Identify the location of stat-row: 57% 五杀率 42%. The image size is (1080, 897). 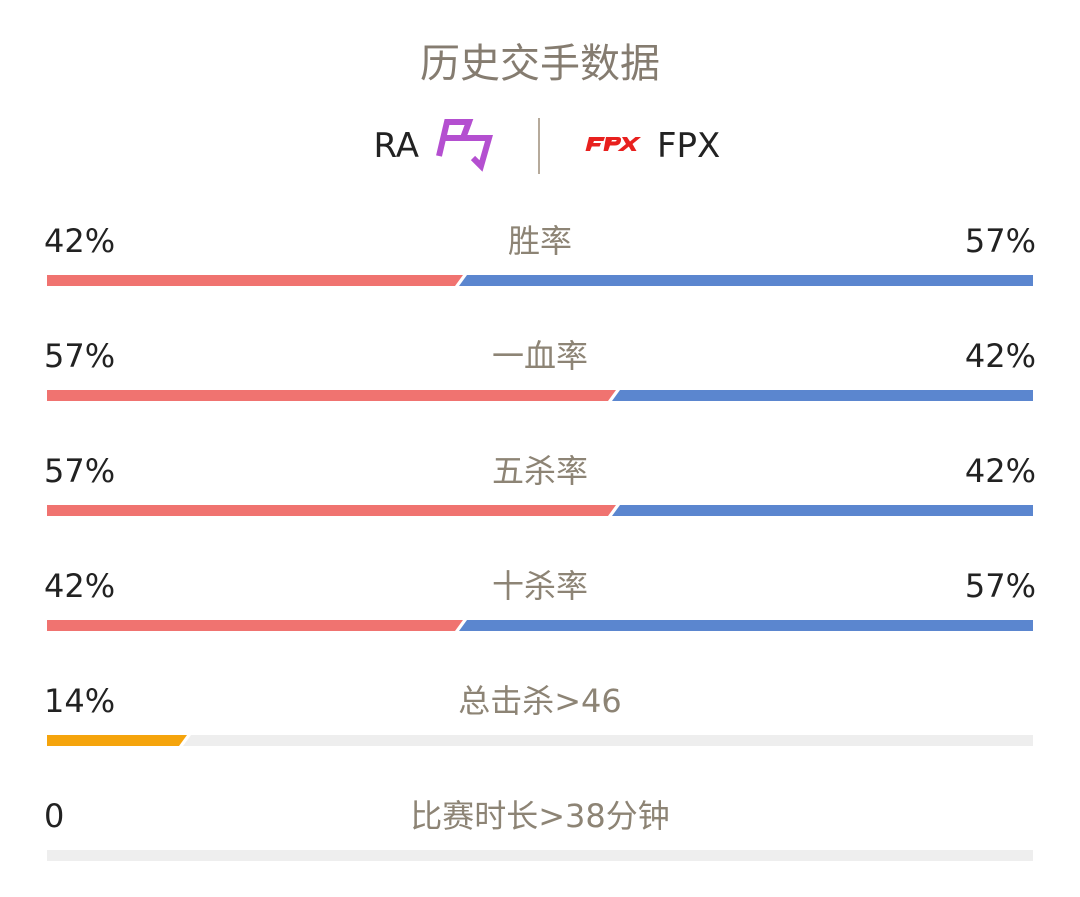
(540, 499).